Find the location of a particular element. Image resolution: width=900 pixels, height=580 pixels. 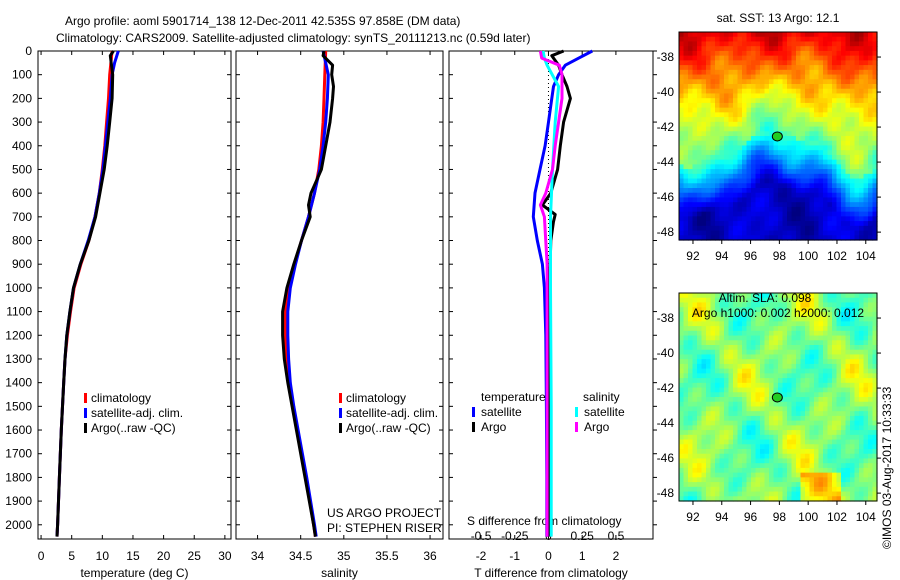

x-axis-label: salinity is located at coordinates (339, 573).